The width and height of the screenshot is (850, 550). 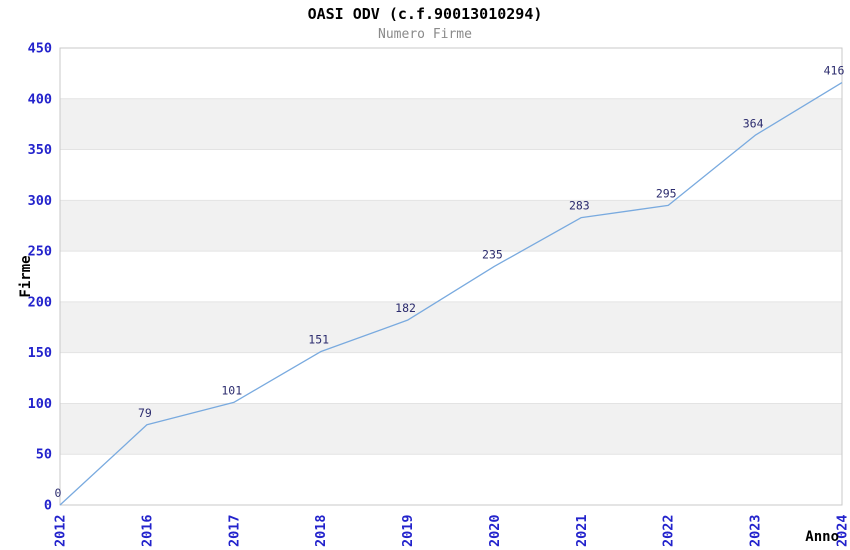 What do you see at coordinates (48, 506) in the screenshot?
I see `y-tick-label: 0` at bounding box center [48, 506].